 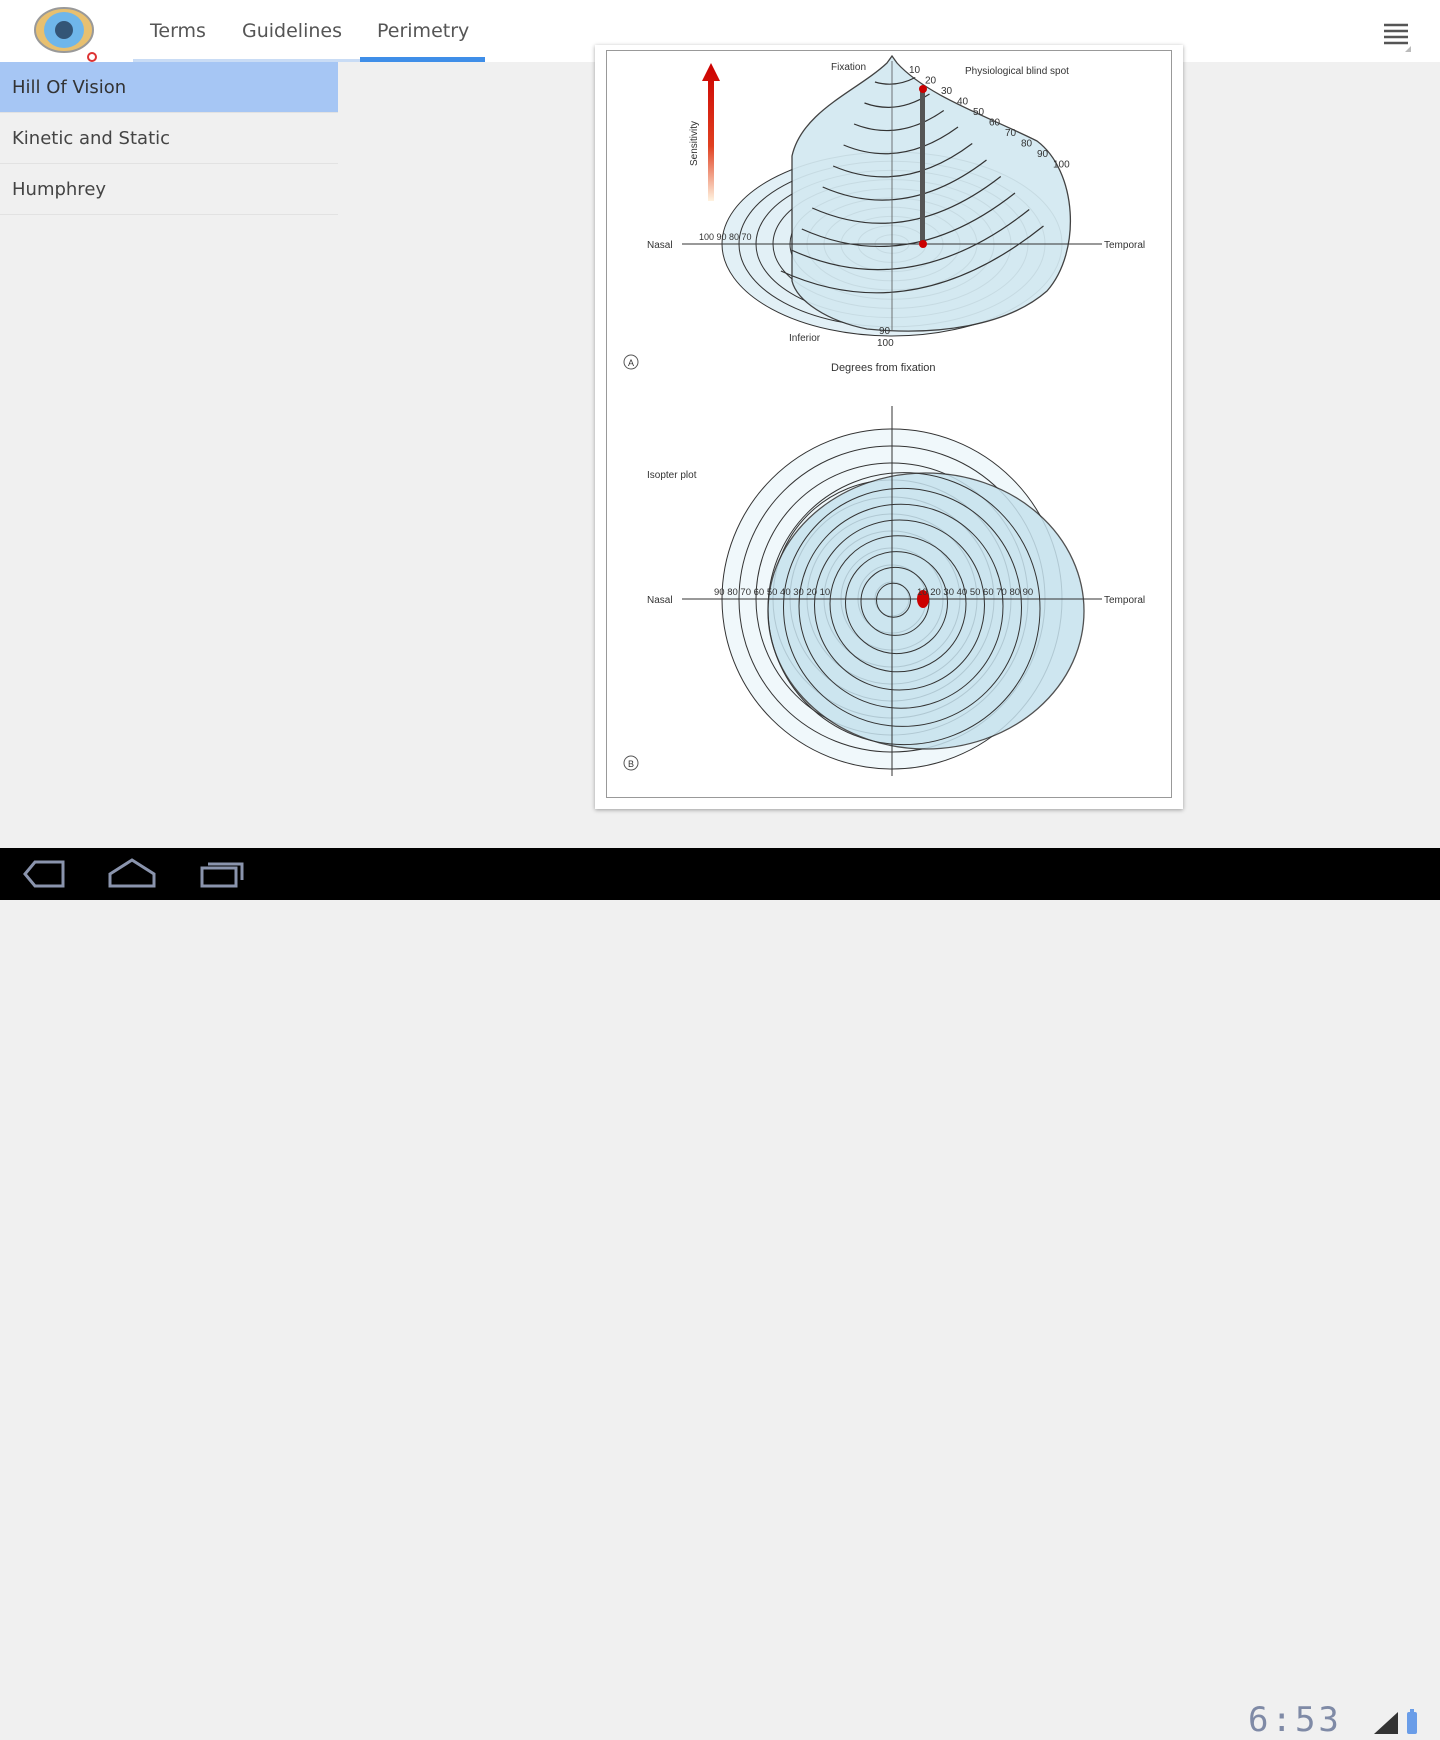 What do you see at coordinates (631, 363) in the screenshot?
I see `panel-label-a: A` at bounding box center [631, 363].